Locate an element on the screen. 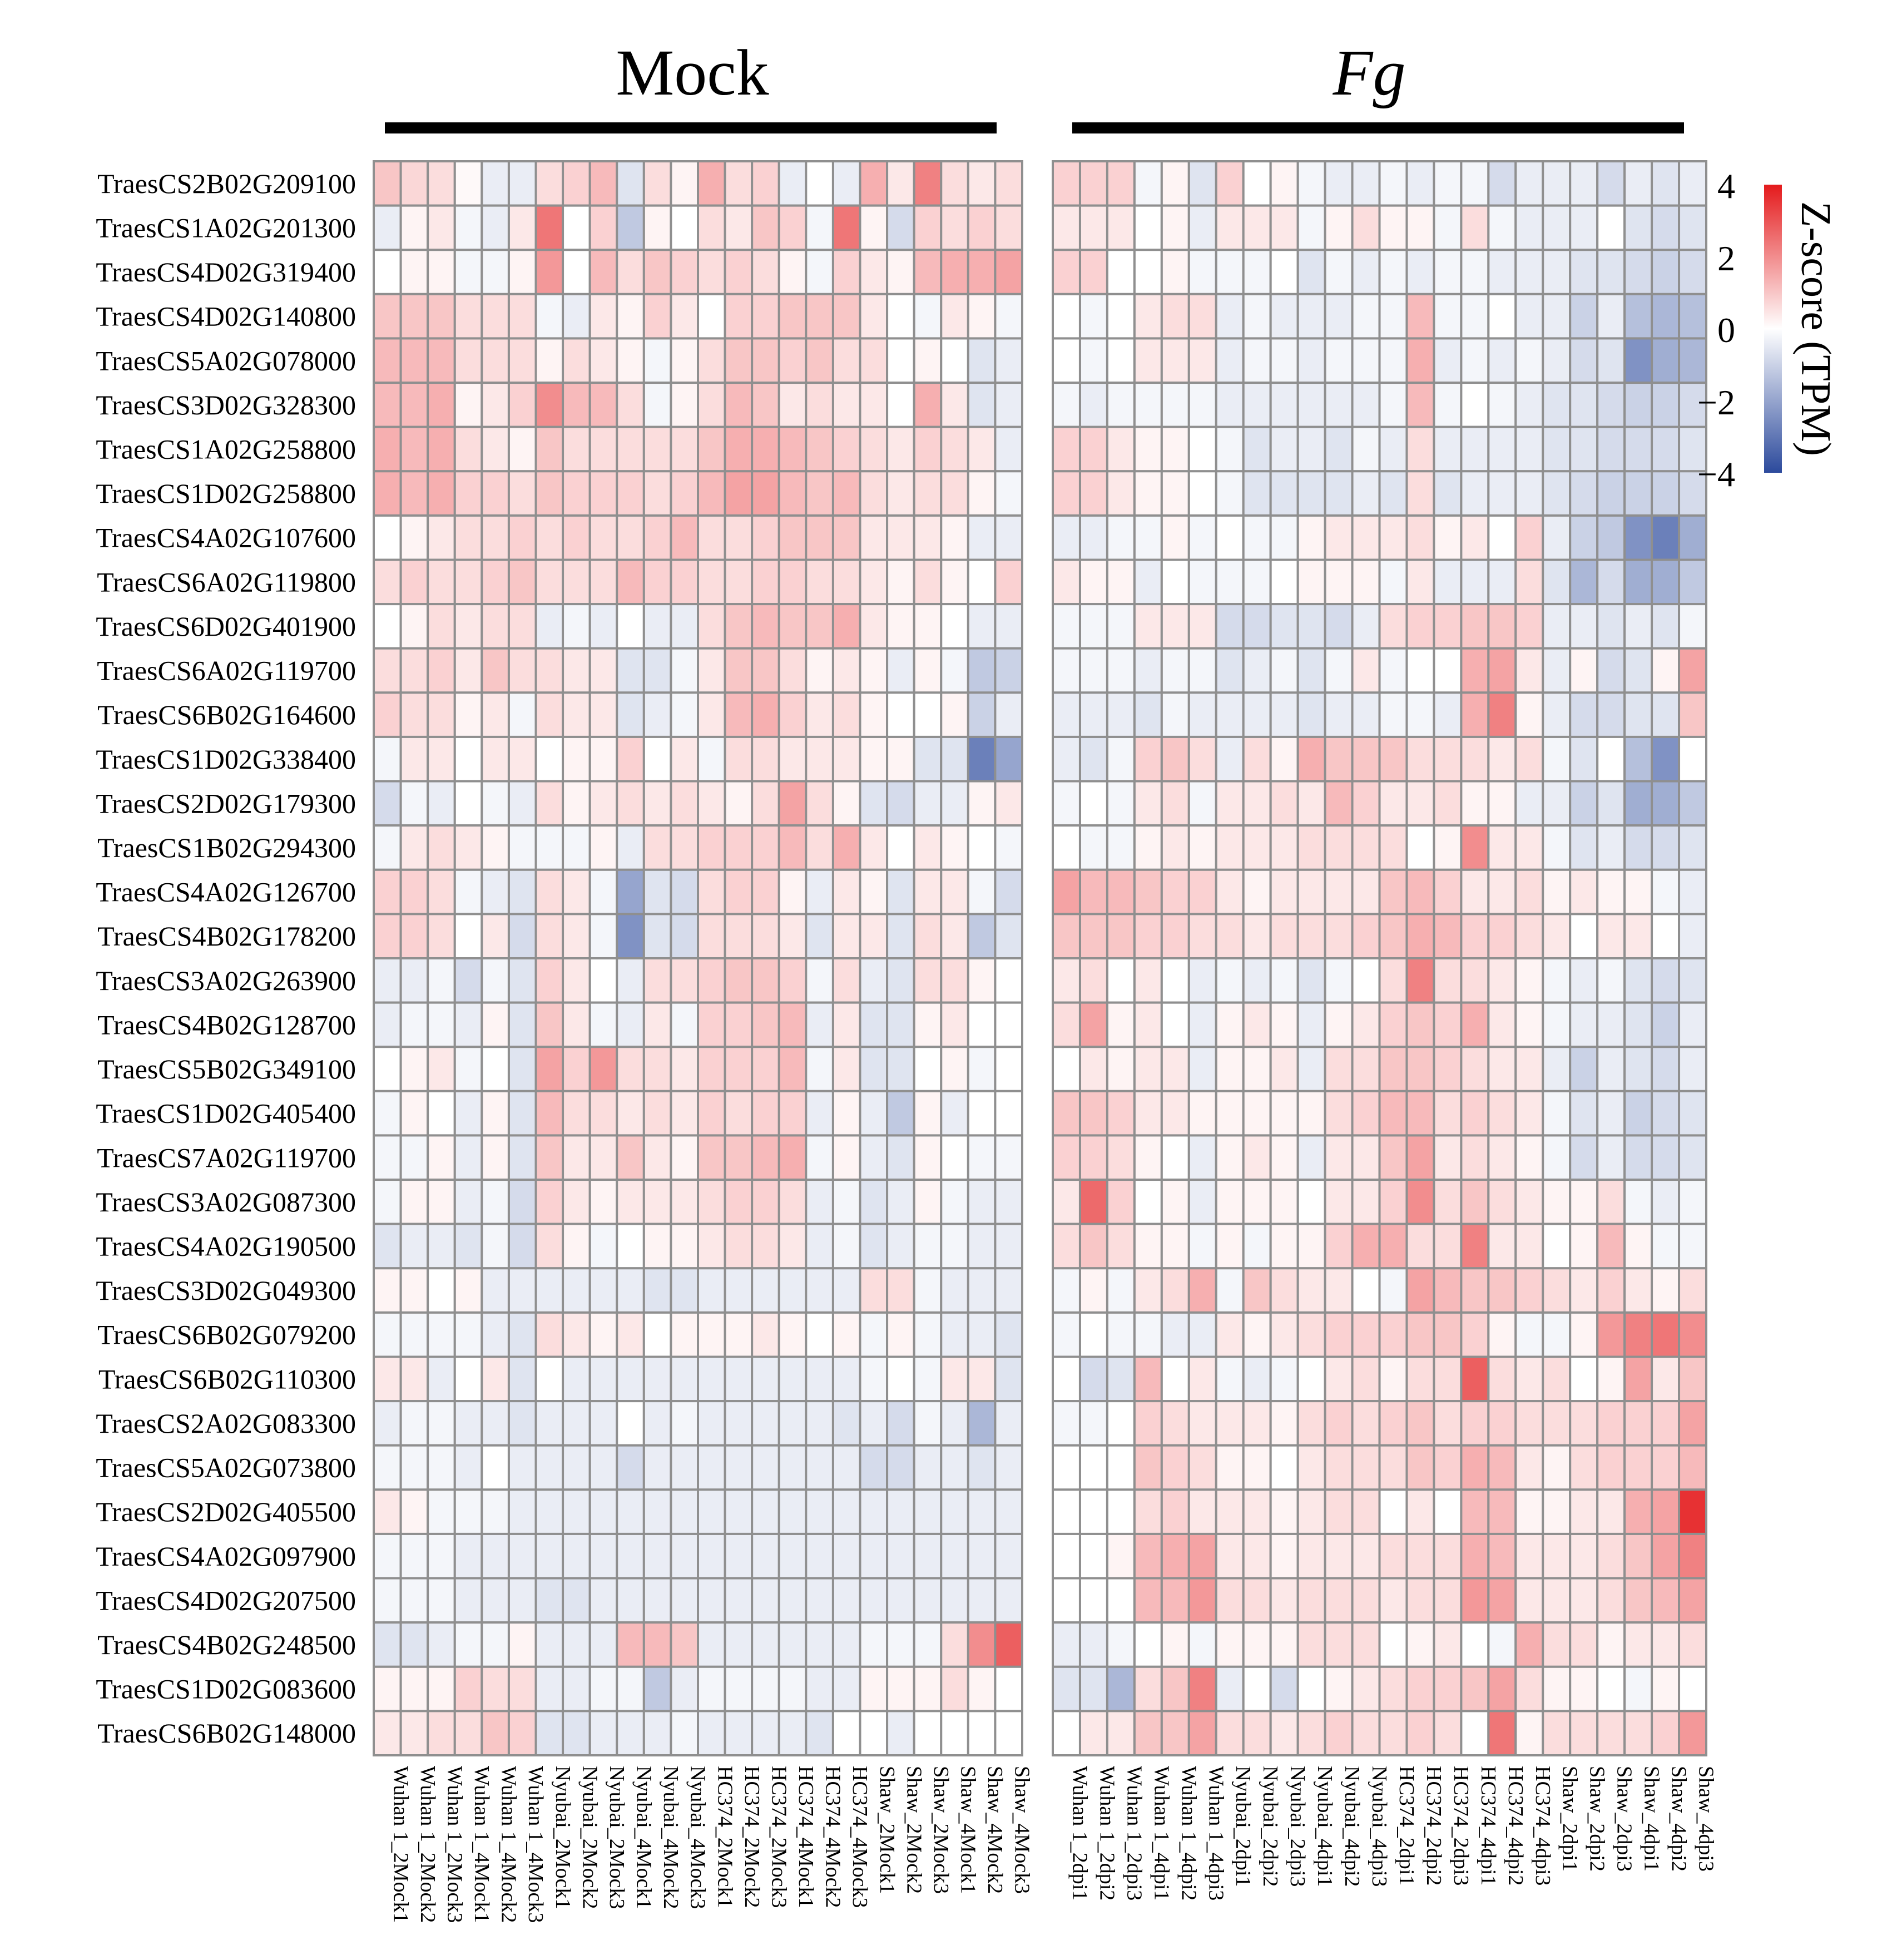 This screenshot has width=1887, height=1960. column-label: Wuhan 1_4dpi3 is located at coordinates (1215, 1833).